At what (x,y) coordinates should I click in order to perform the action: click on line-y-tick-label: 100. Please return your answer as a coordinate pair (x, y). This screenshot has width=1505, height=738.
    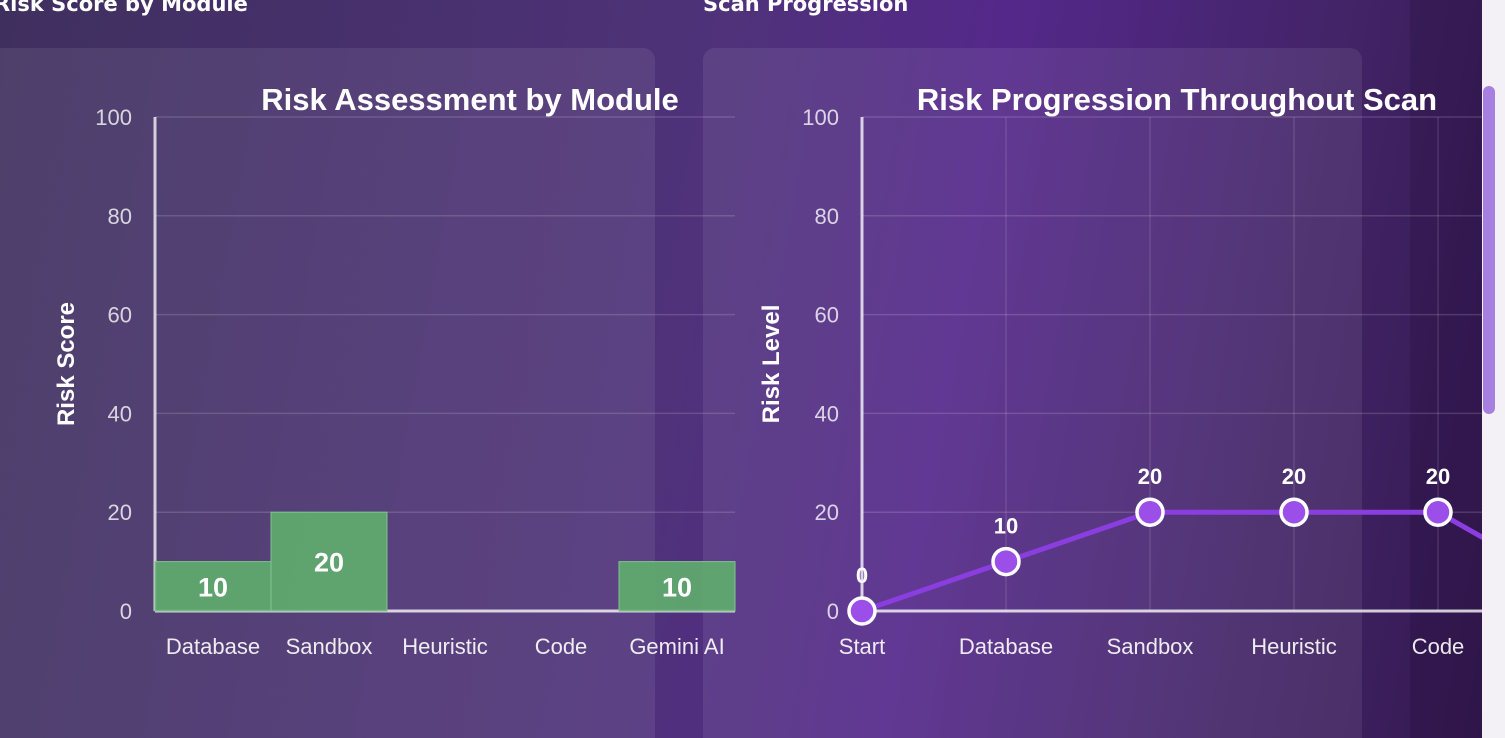
    Looking at the image, I should click on (820, 117).